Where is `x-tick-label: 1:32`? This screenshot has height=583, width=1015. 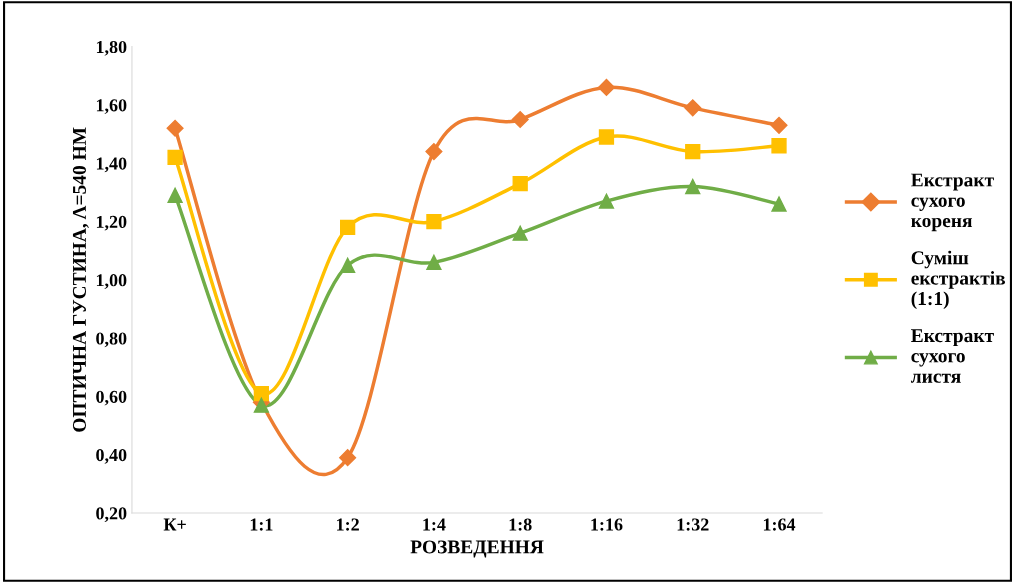 x-tick-label: 1:32 is located at coordinates (693, 524).